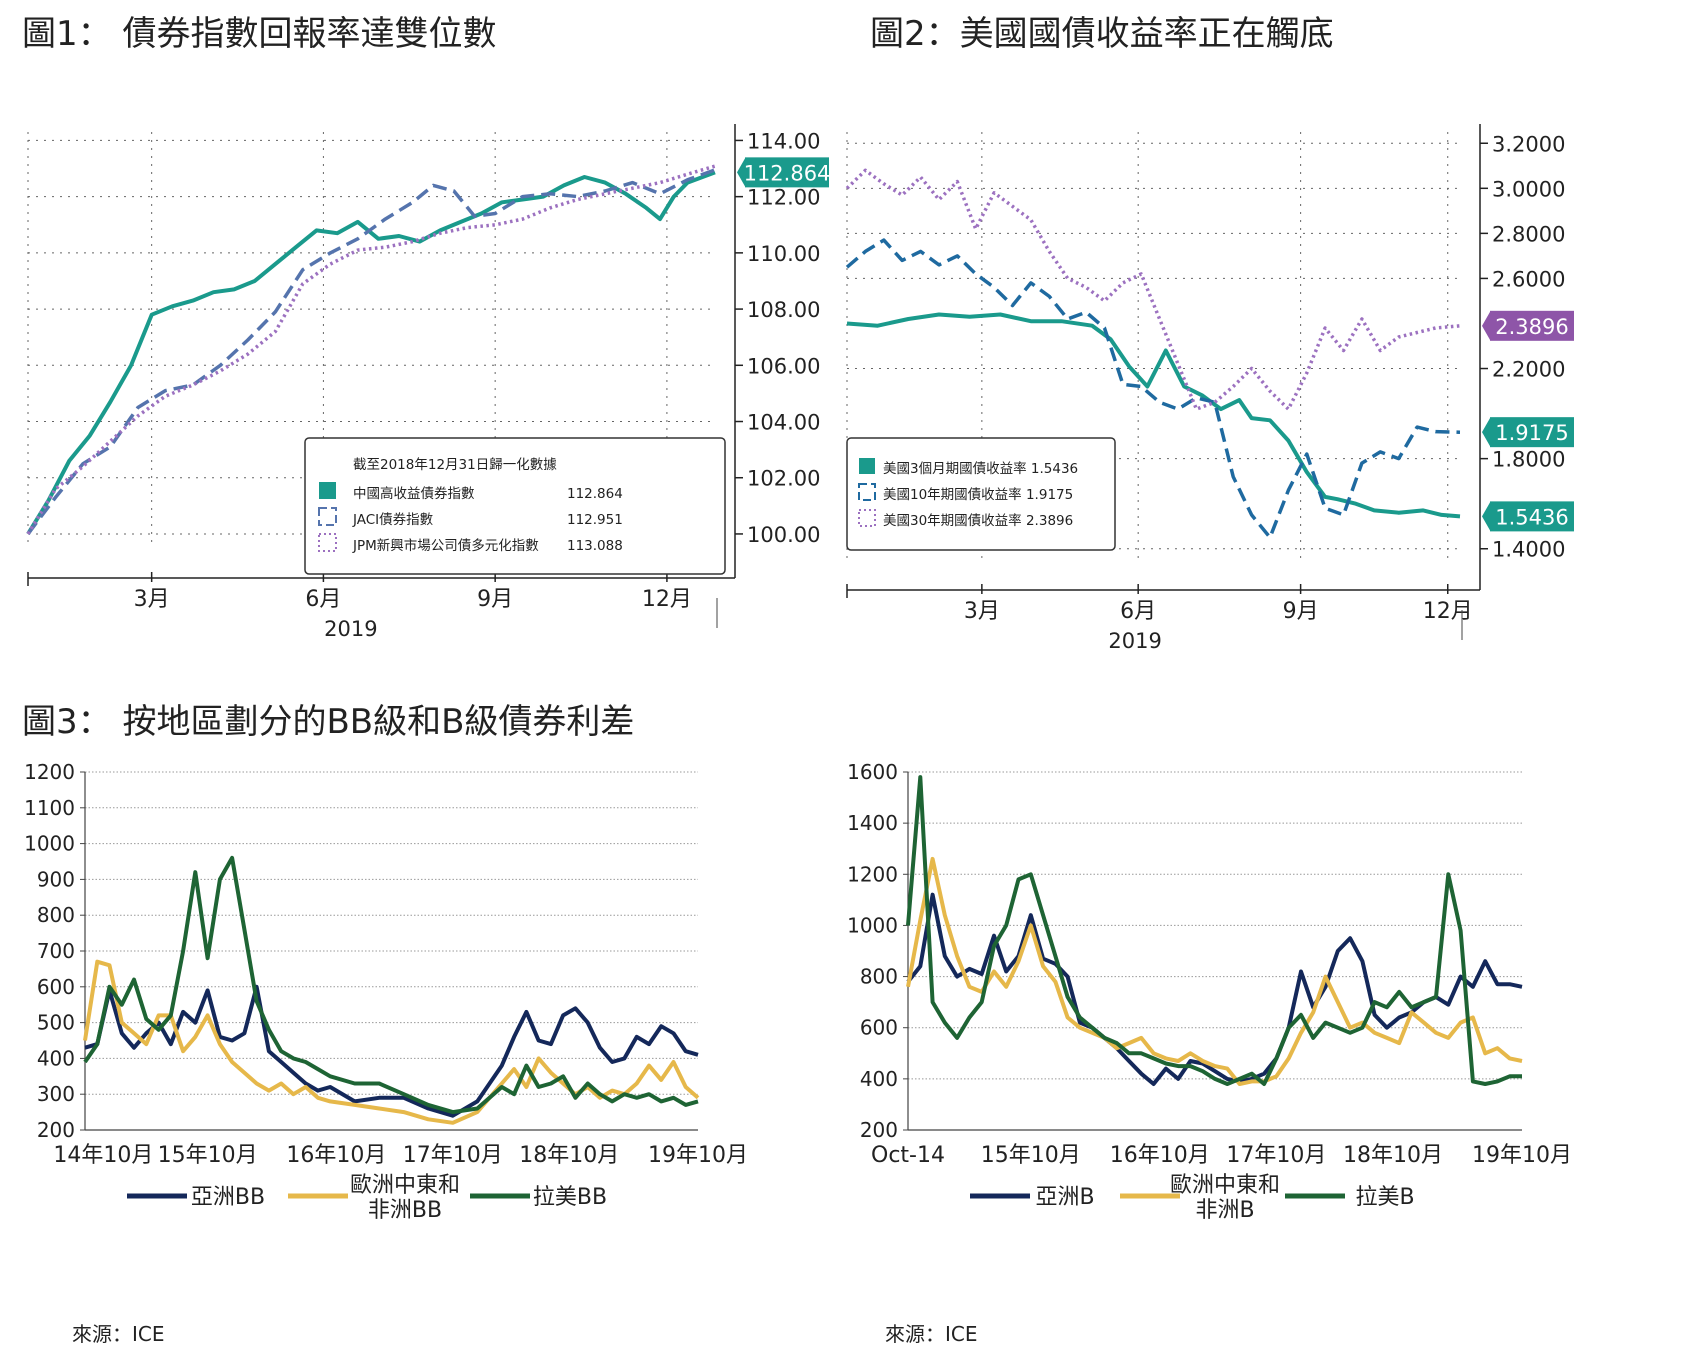 This screenshot has height=1348, width=1683. Describe the element at coordinates (405, 1210) in the screenshot. I see `legend-entry-label: 非洲BB` at that location.